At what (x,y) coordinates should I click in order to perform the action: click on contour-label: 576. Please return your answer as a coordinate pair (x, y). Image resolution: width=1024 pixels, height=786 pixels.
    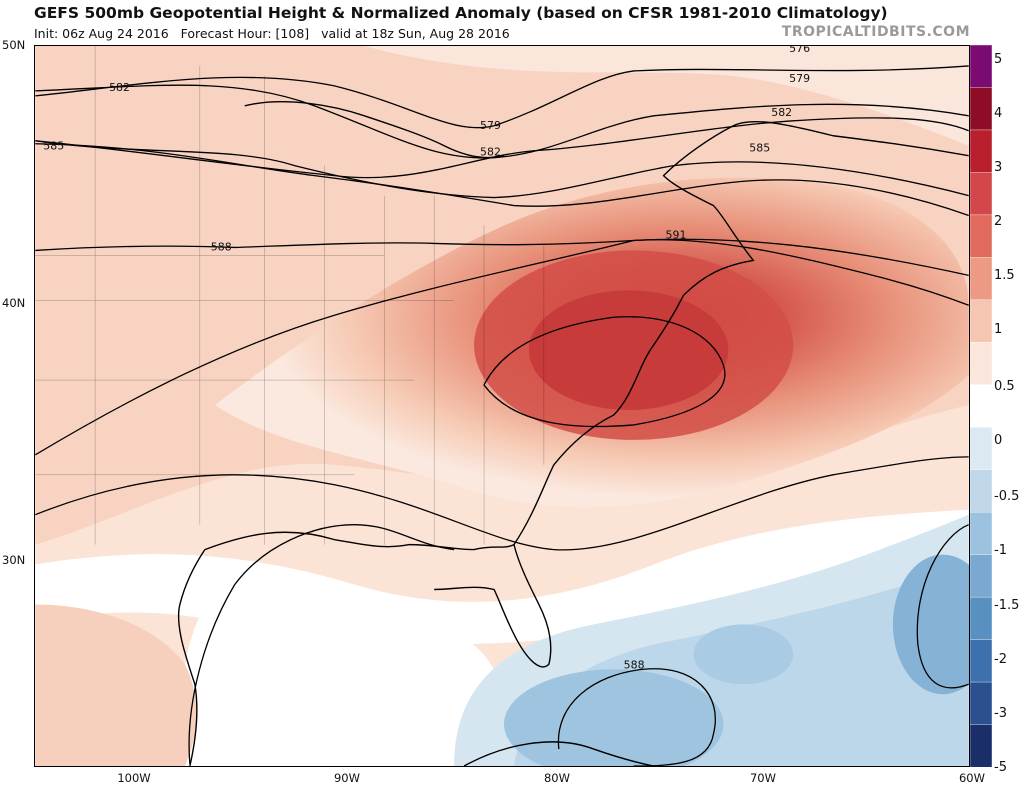
    Looking at the image, I should click on (799, 50).